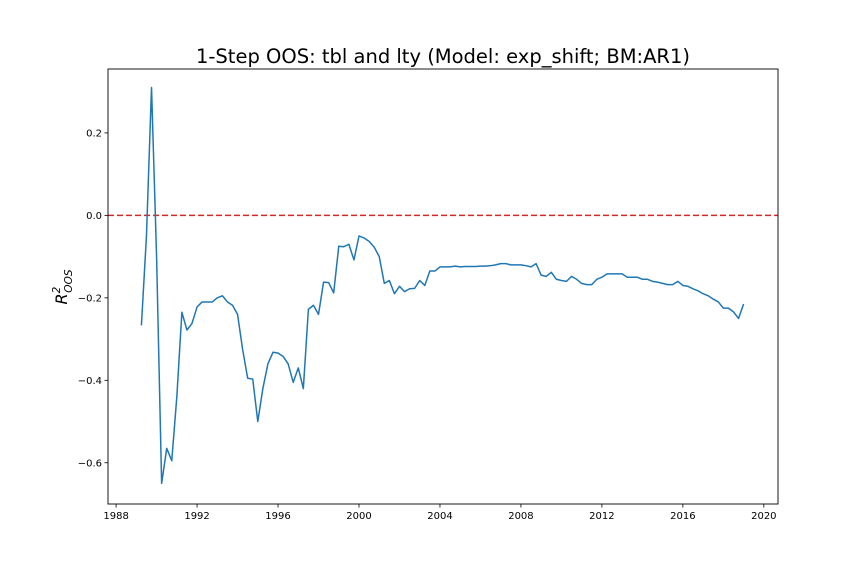 The image size is (864, 576). I want to click on x-tick-label: 2008, so click(520, 516).